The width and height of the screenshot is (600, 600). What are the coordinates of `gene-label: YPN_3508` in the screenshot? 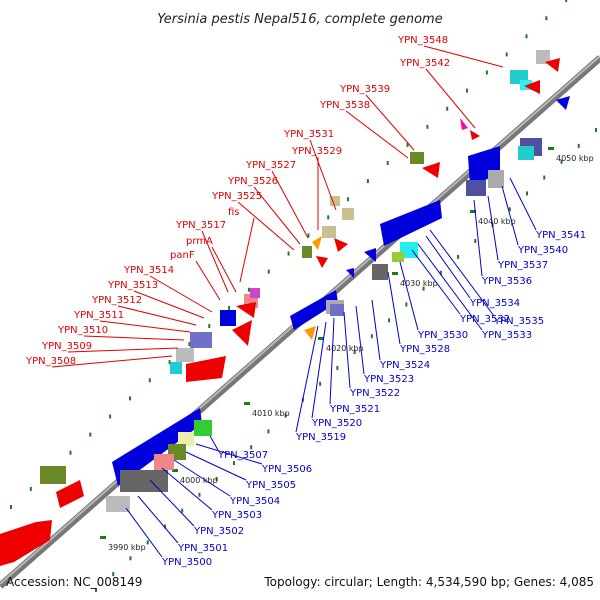 It's located at (50, 361).